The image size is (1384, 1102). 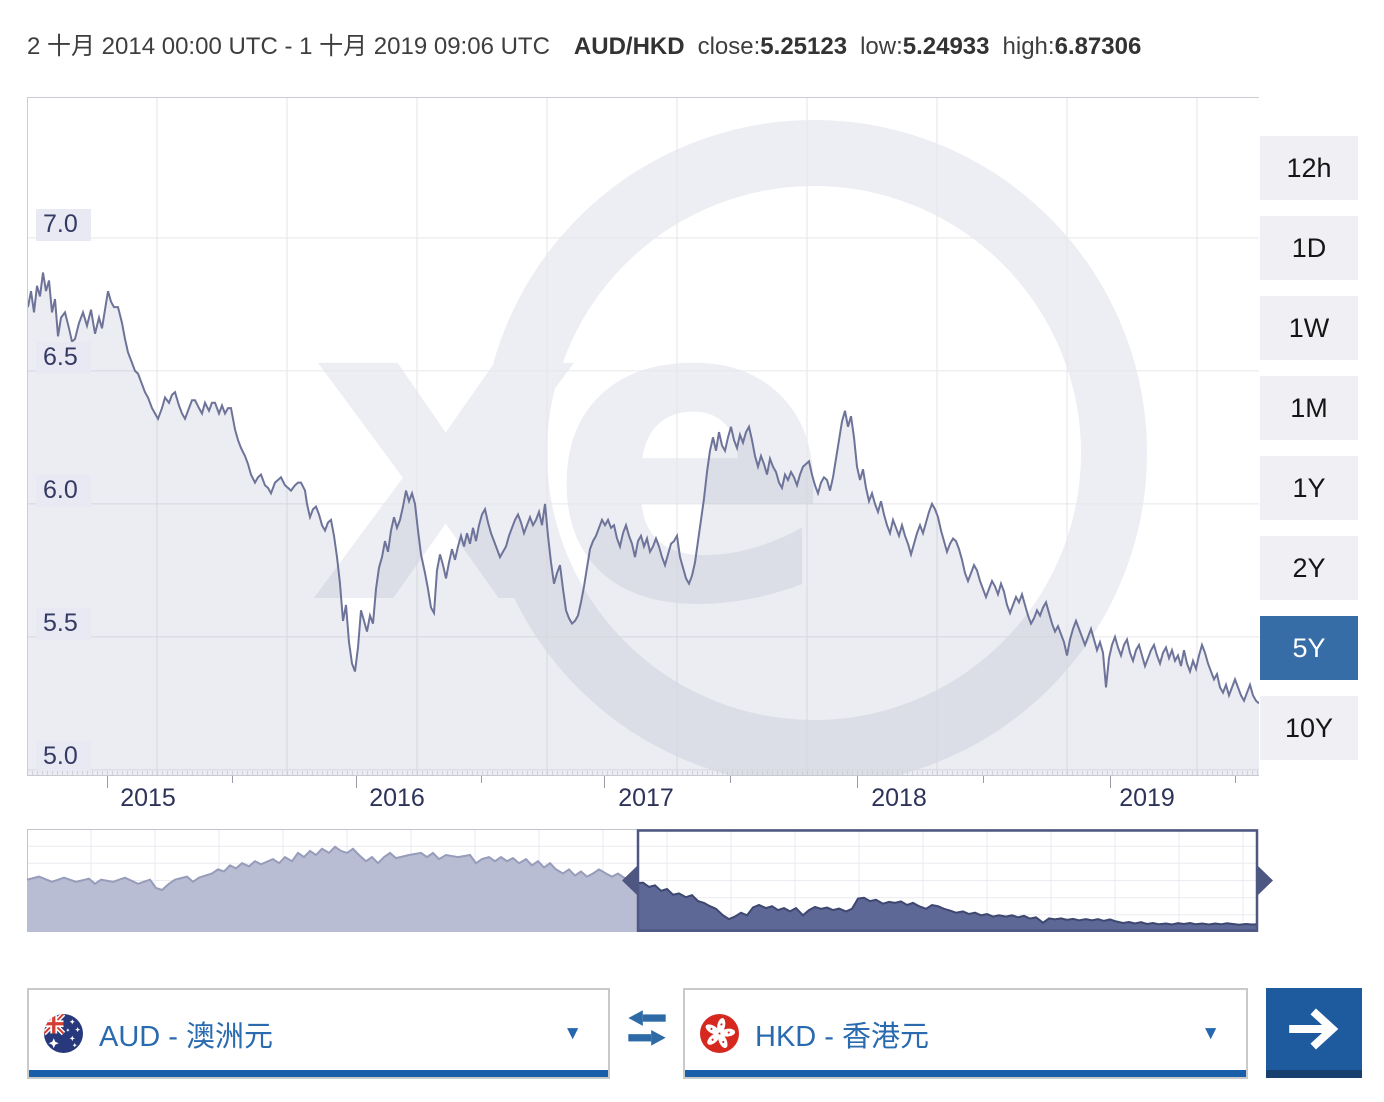 I want to click on low-stat: low:5.24933, so click(x=924, y=46).